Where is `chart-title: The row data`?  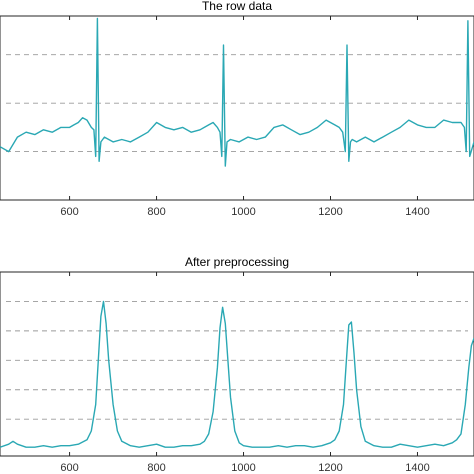
chart-title: The row data is located at coordinates (237, 6).